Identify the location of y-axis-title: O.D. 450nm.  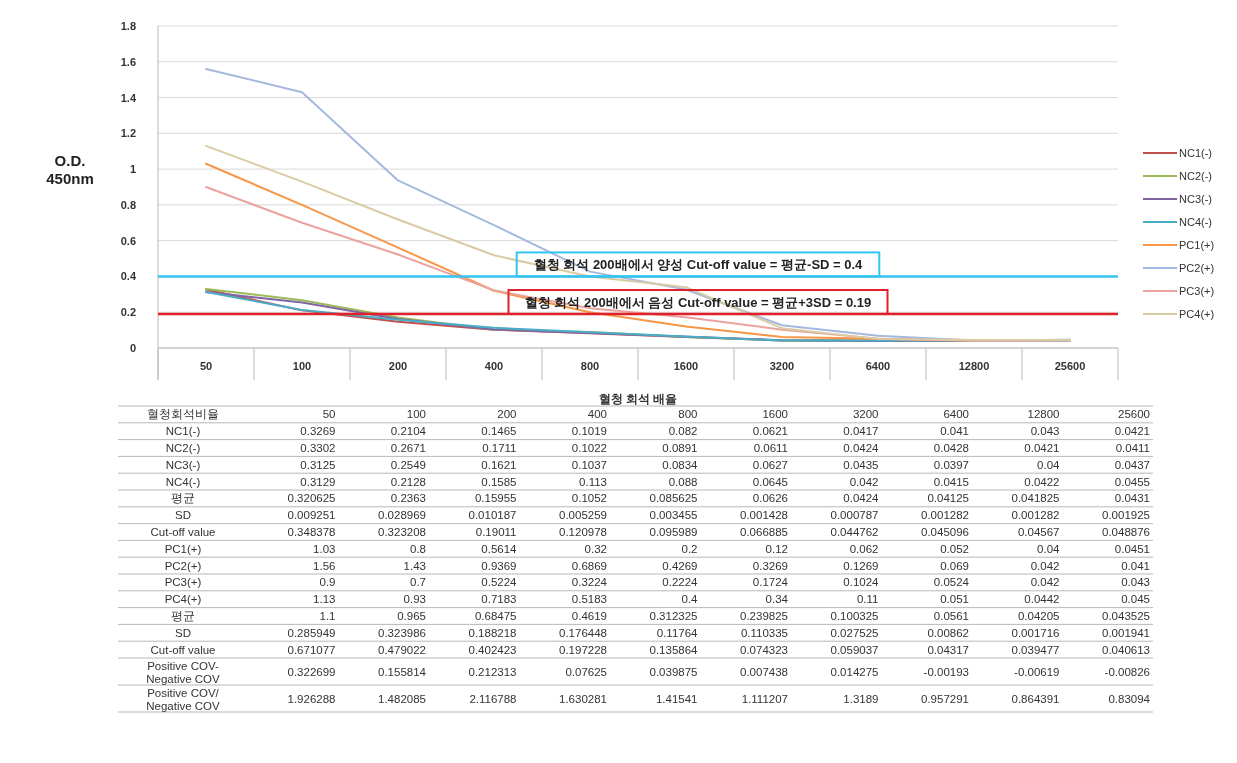
(70, 169).